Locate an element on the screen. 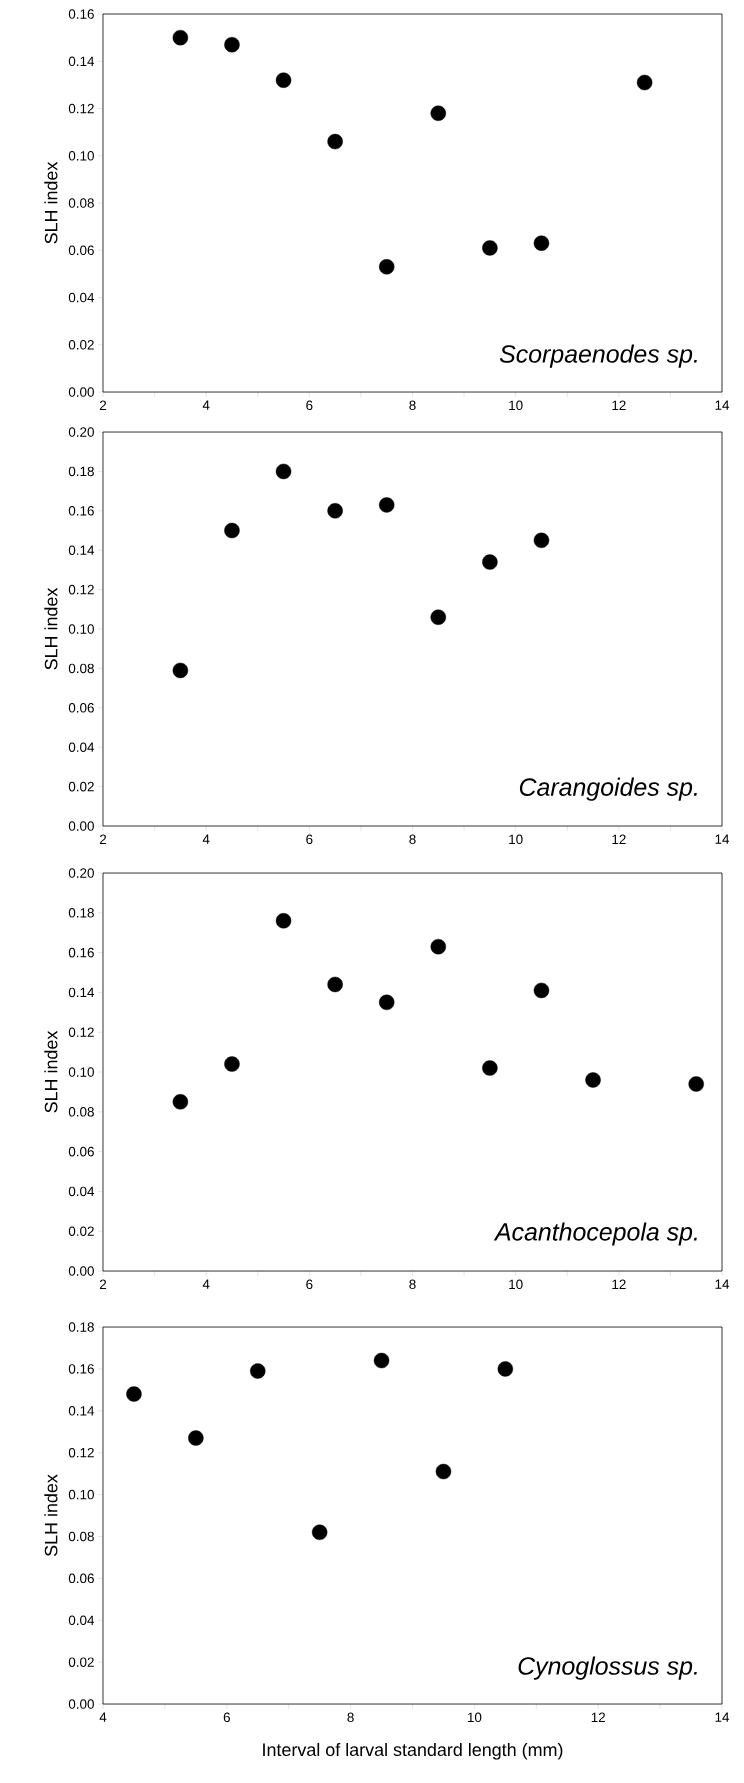  annotation: Scorpaenodes sp. is located at coordinates (598, 356).